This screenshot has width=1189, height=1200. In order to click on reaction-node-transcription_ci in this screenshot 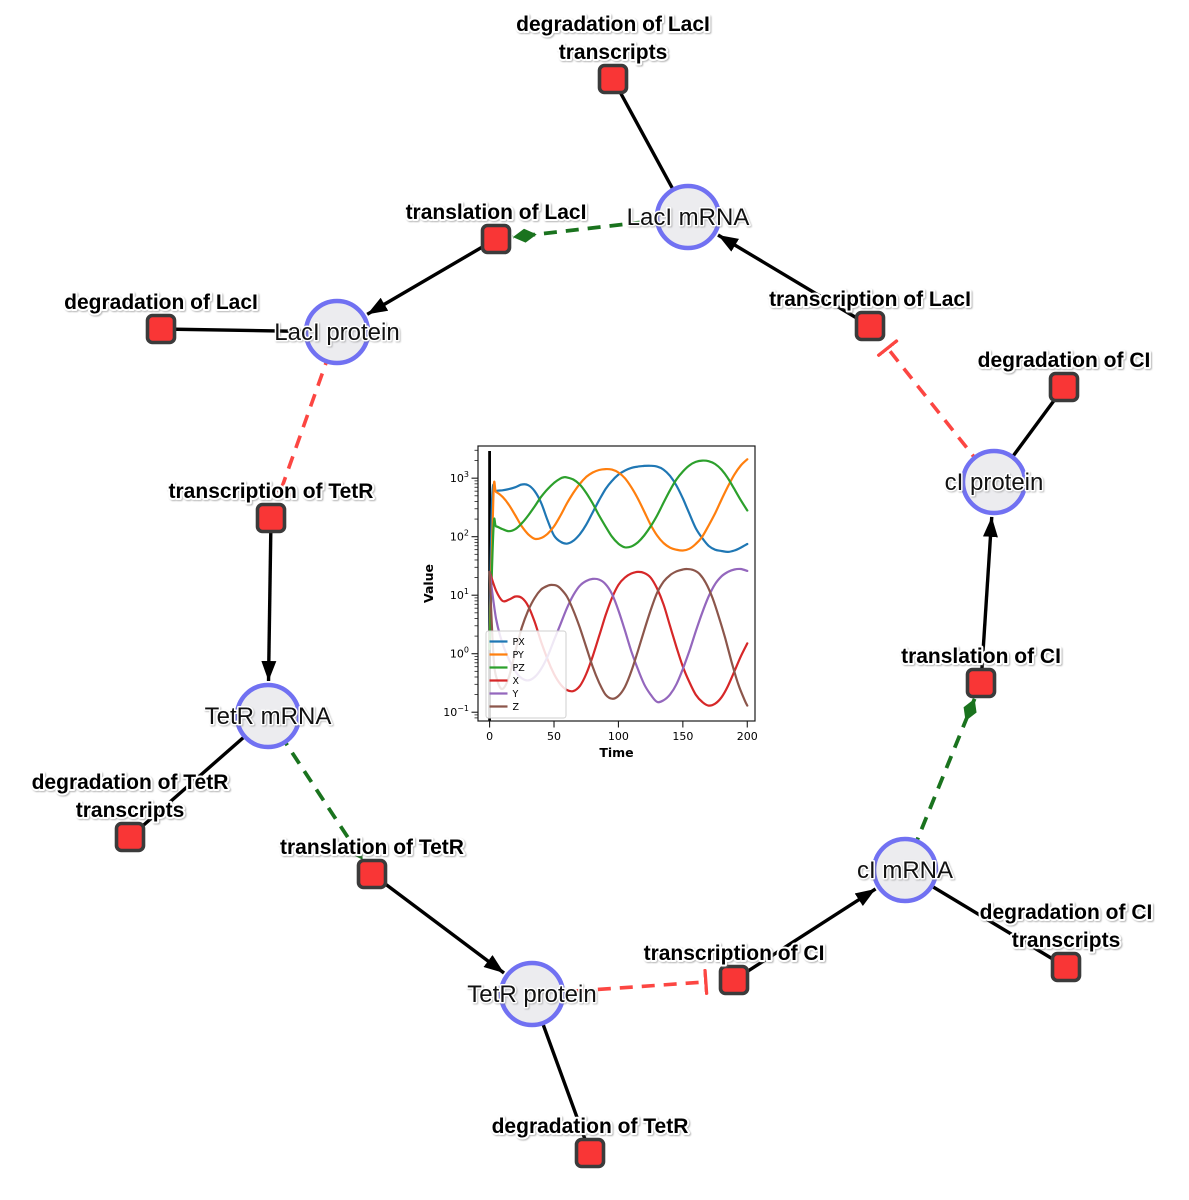, I will do `click(734, 980)`.